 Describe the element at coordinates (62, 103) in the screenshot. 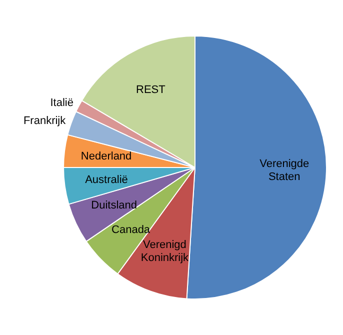

I see `slice-label: Italië` at that location.